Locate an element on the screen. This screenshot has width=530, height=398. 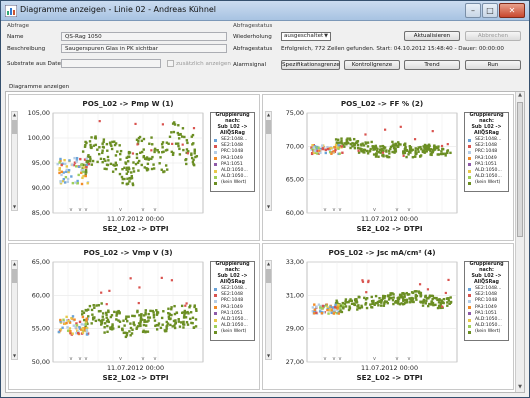
legend-title: nach: is located at coordinates (486, 270).